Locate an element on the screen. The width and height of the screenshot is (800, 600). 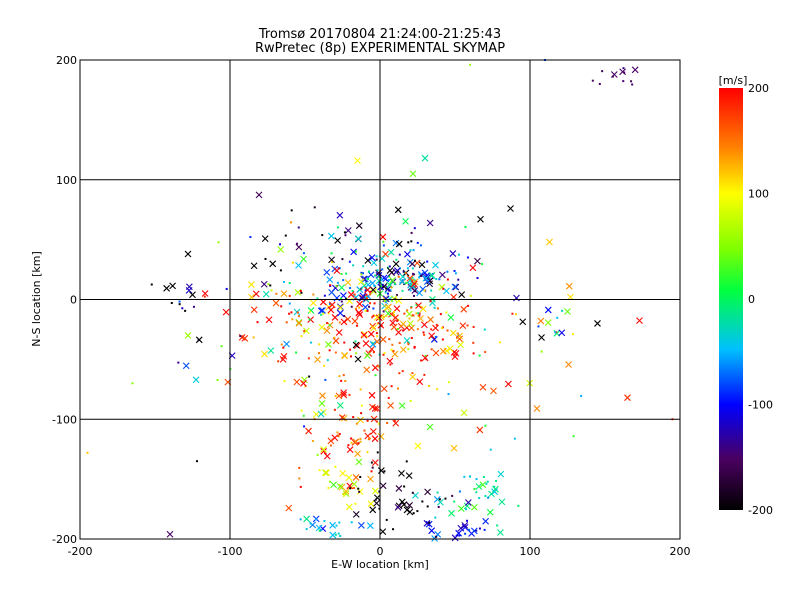
y-axis-label: N-S location [km] is located at coordinates (36, 299).